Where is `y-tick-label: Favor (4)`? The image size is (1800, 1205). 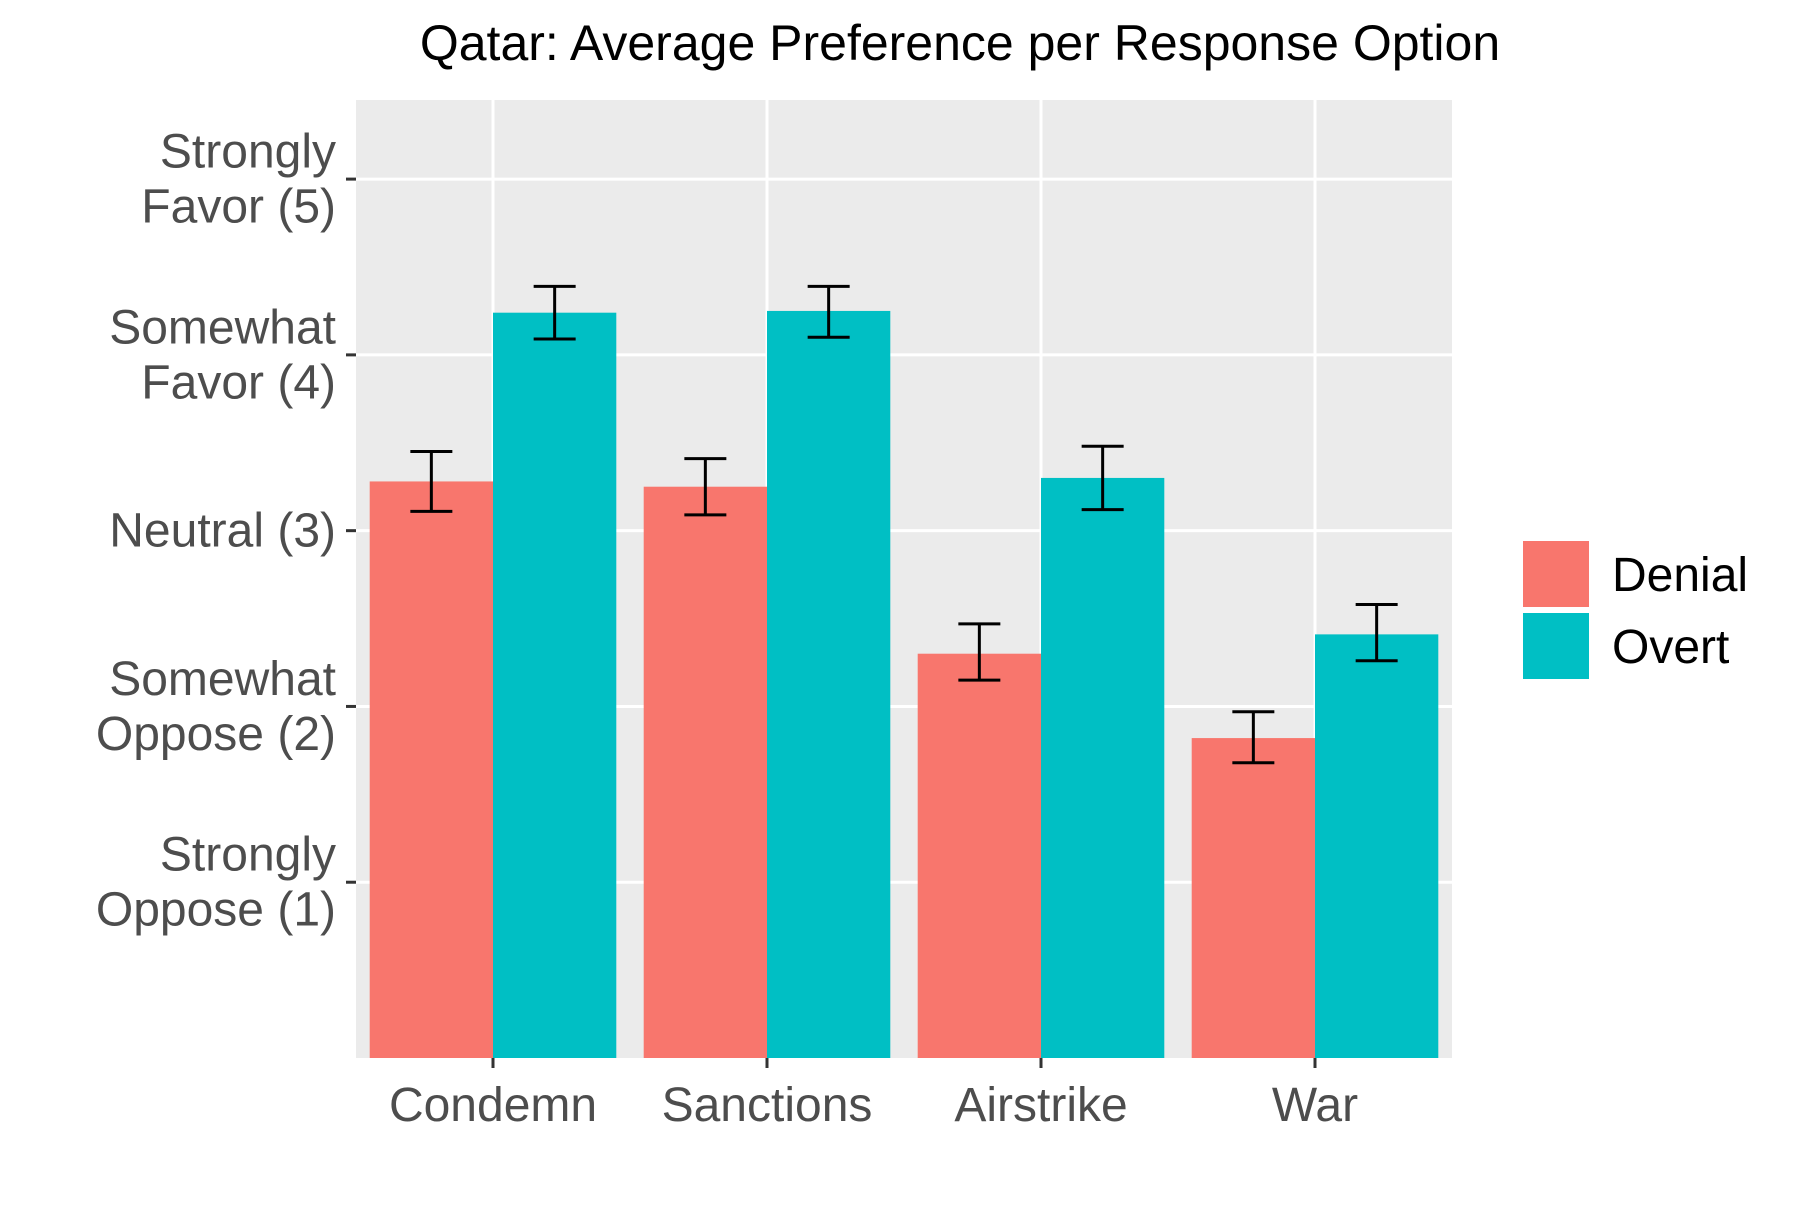
y-tick-label: Favor (4) is located at coordinates (238, 382).